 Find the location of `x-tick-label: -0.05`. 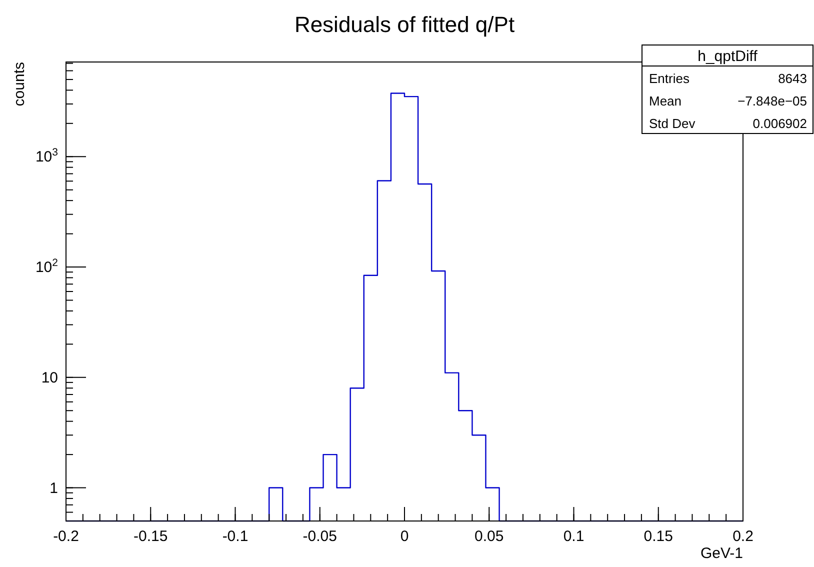

x-tick-label: -0.05 is located at coordinates (319, 536).